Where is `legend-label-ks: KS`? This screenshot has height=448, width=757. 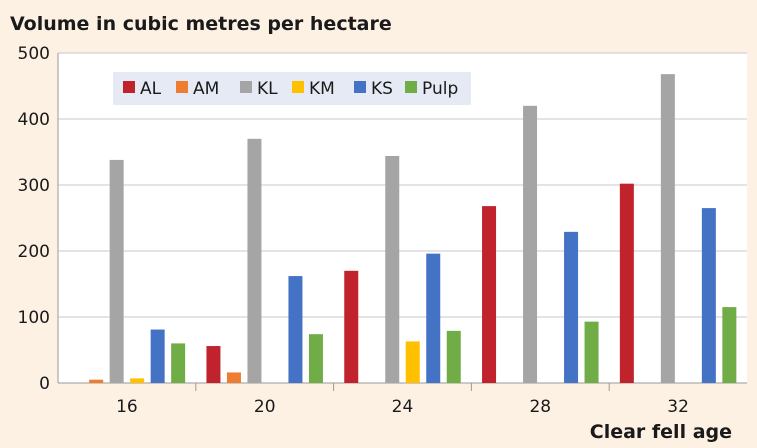 legend-label-ks: KS is located at coordinates (382, 89).